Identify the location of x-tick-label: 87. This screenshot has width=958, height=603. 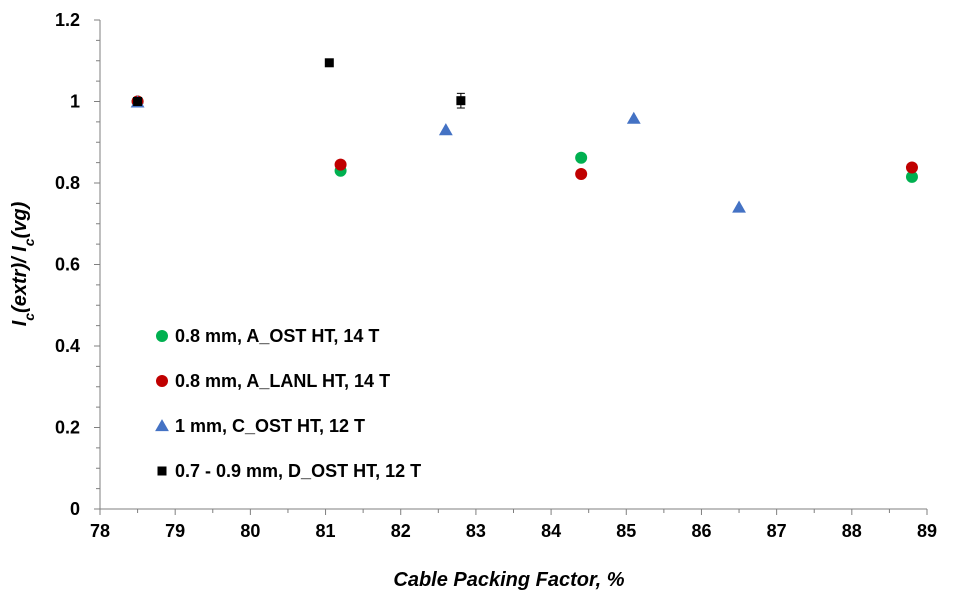
(777, 531).